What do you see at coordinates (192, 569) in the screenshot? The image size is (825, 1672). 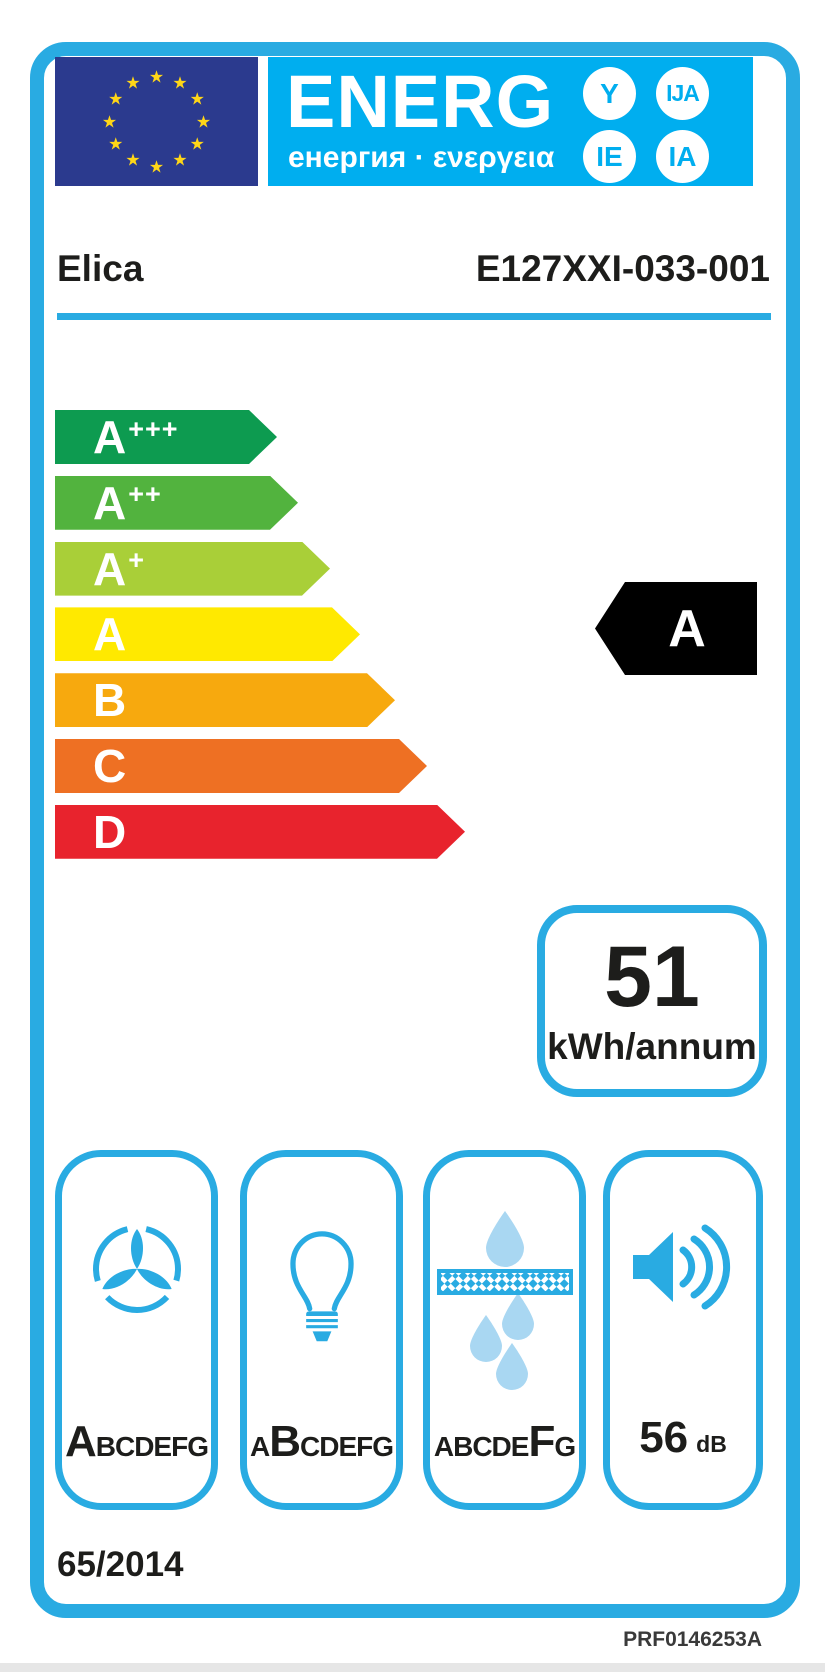 I see `rating-scale-arrow-a-plus: A +` at bounding box center [192, 569].